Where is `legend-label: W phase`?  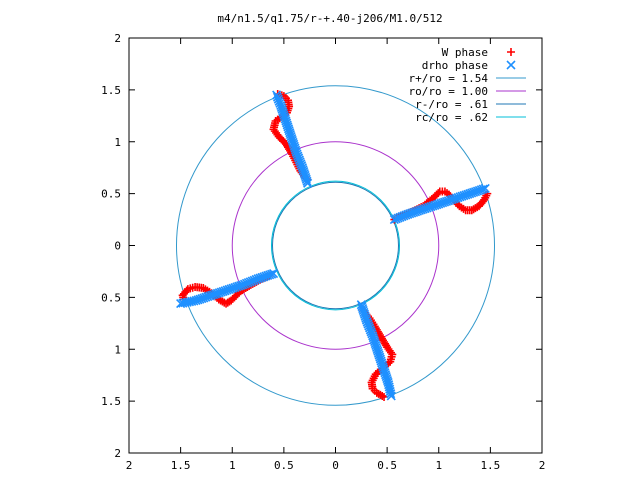 legend-label: W phase is located at coordinates (465, 52).